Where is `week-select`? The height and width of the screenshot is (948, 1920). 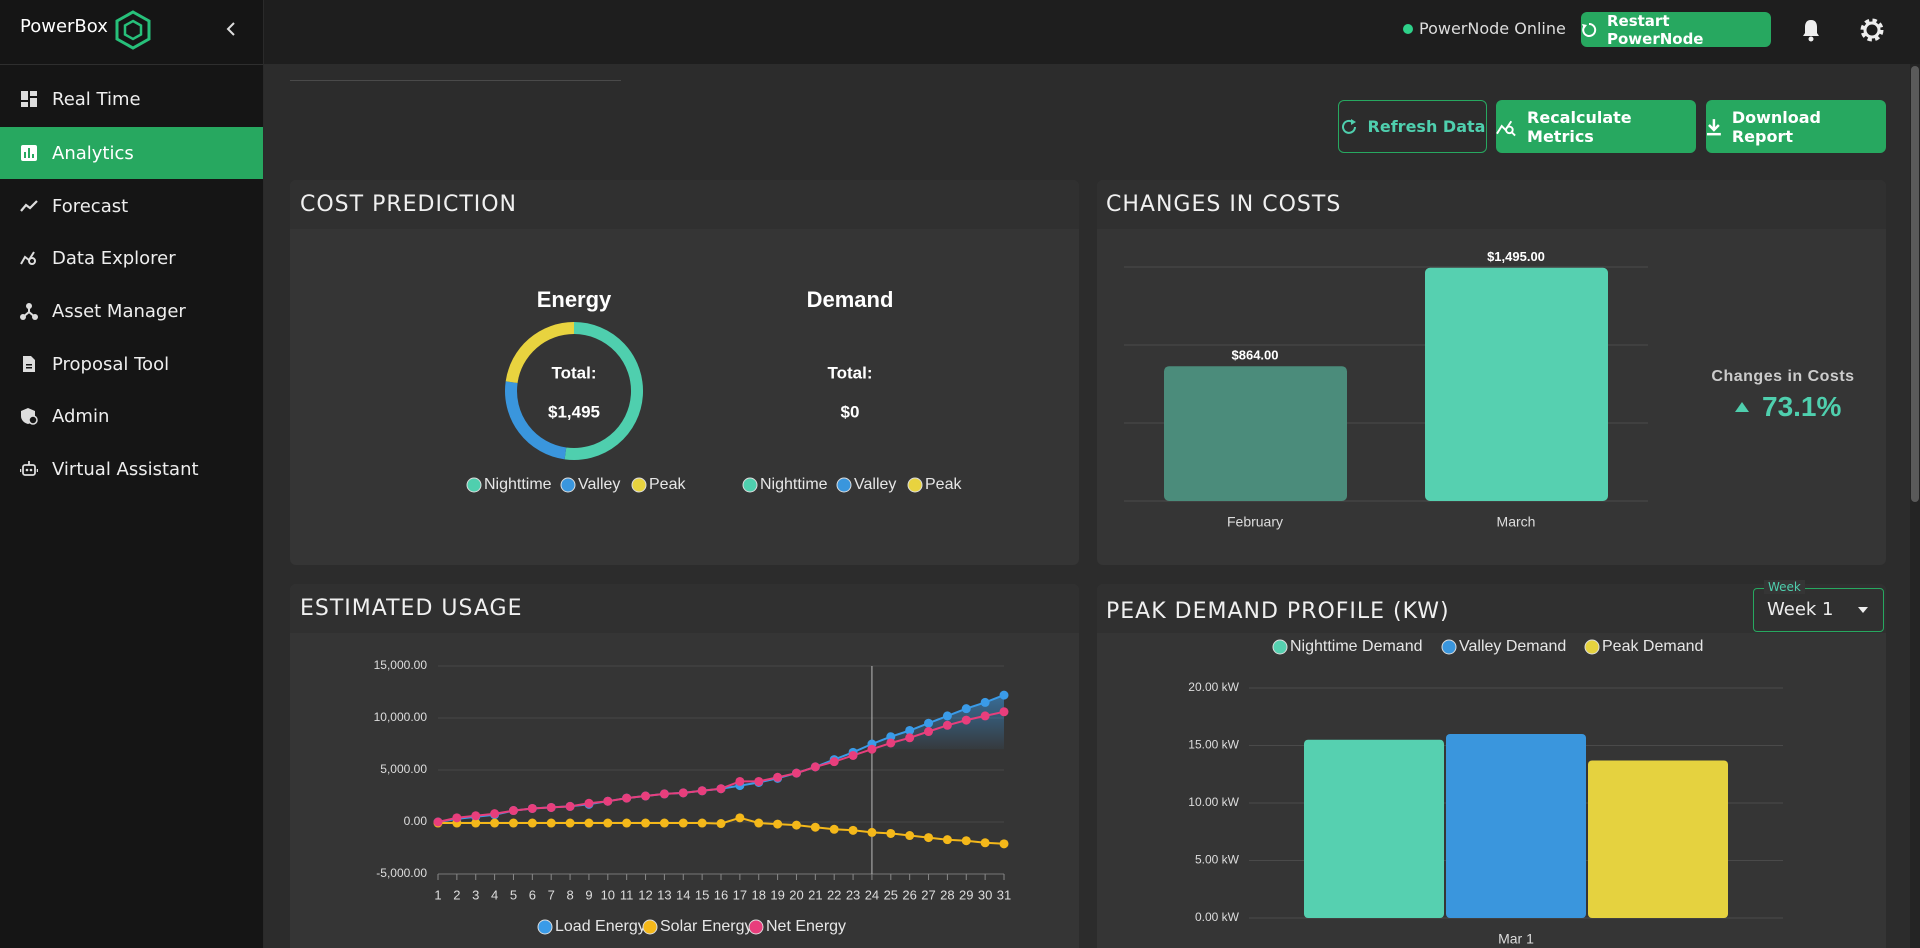
week-select is located at coordinates (1818, 610).